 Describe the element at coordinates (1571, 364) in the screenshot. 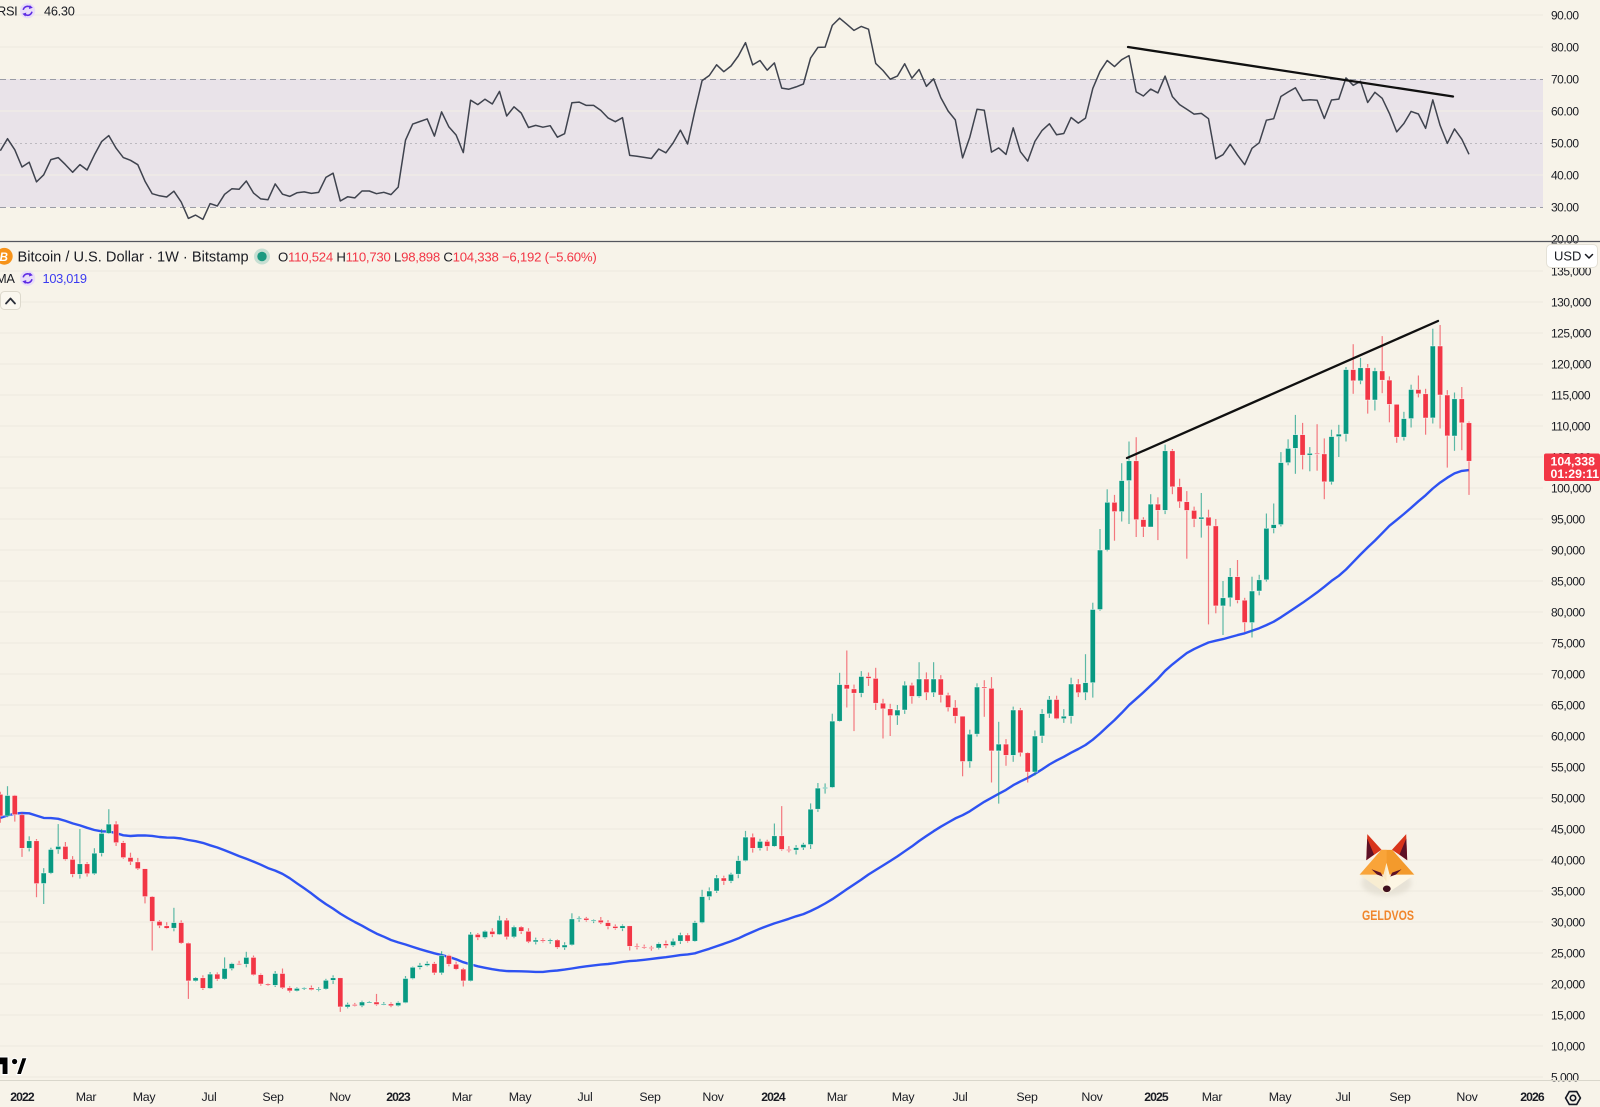

I see `svg-text: 120,000` at that location.